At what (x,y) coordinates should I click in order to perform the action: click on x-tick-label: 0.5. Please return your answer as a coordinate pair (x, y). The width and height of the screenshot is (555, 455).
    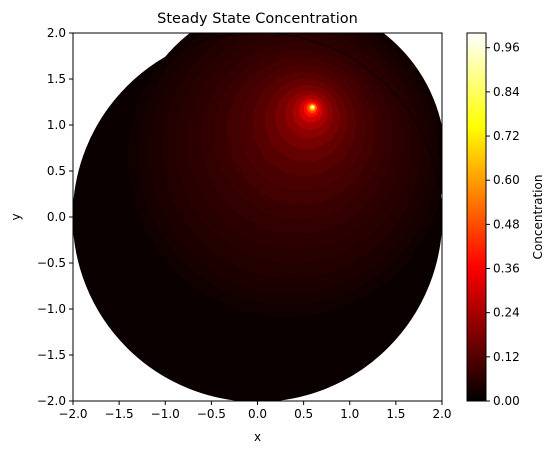
    Looking at the image, I should click on (303, 414).